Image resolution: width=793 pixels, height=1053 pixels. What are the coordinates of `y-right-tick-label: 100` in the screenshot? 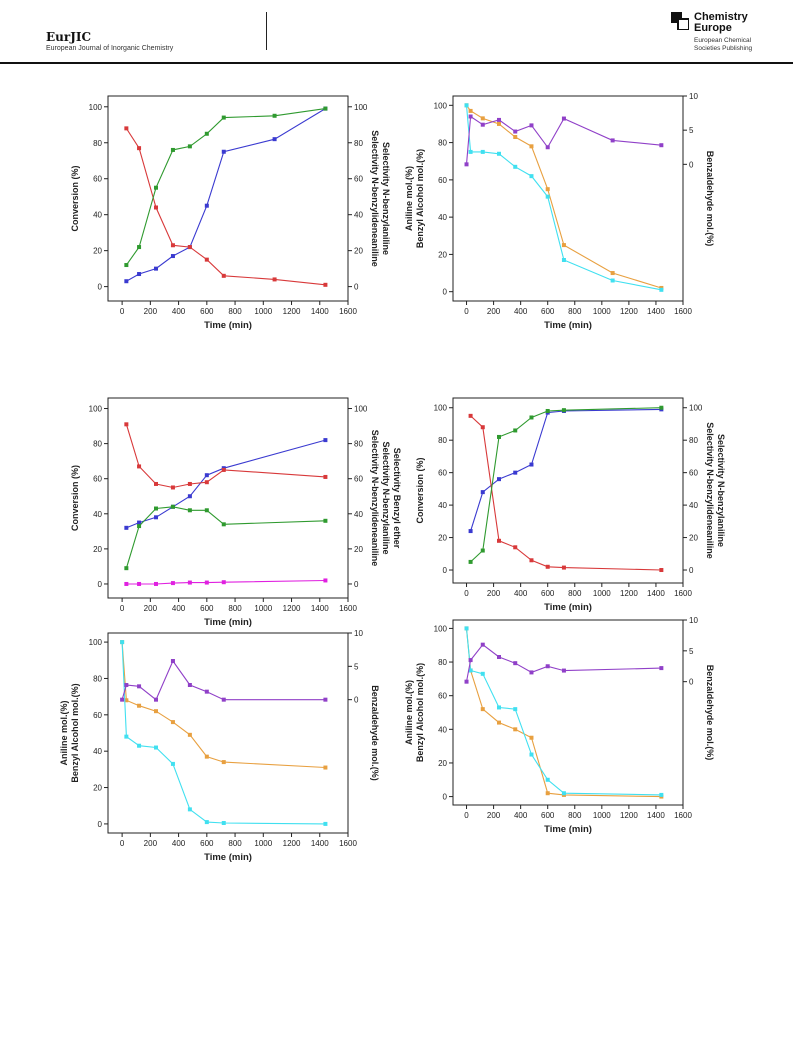 It's located at (696, 408).